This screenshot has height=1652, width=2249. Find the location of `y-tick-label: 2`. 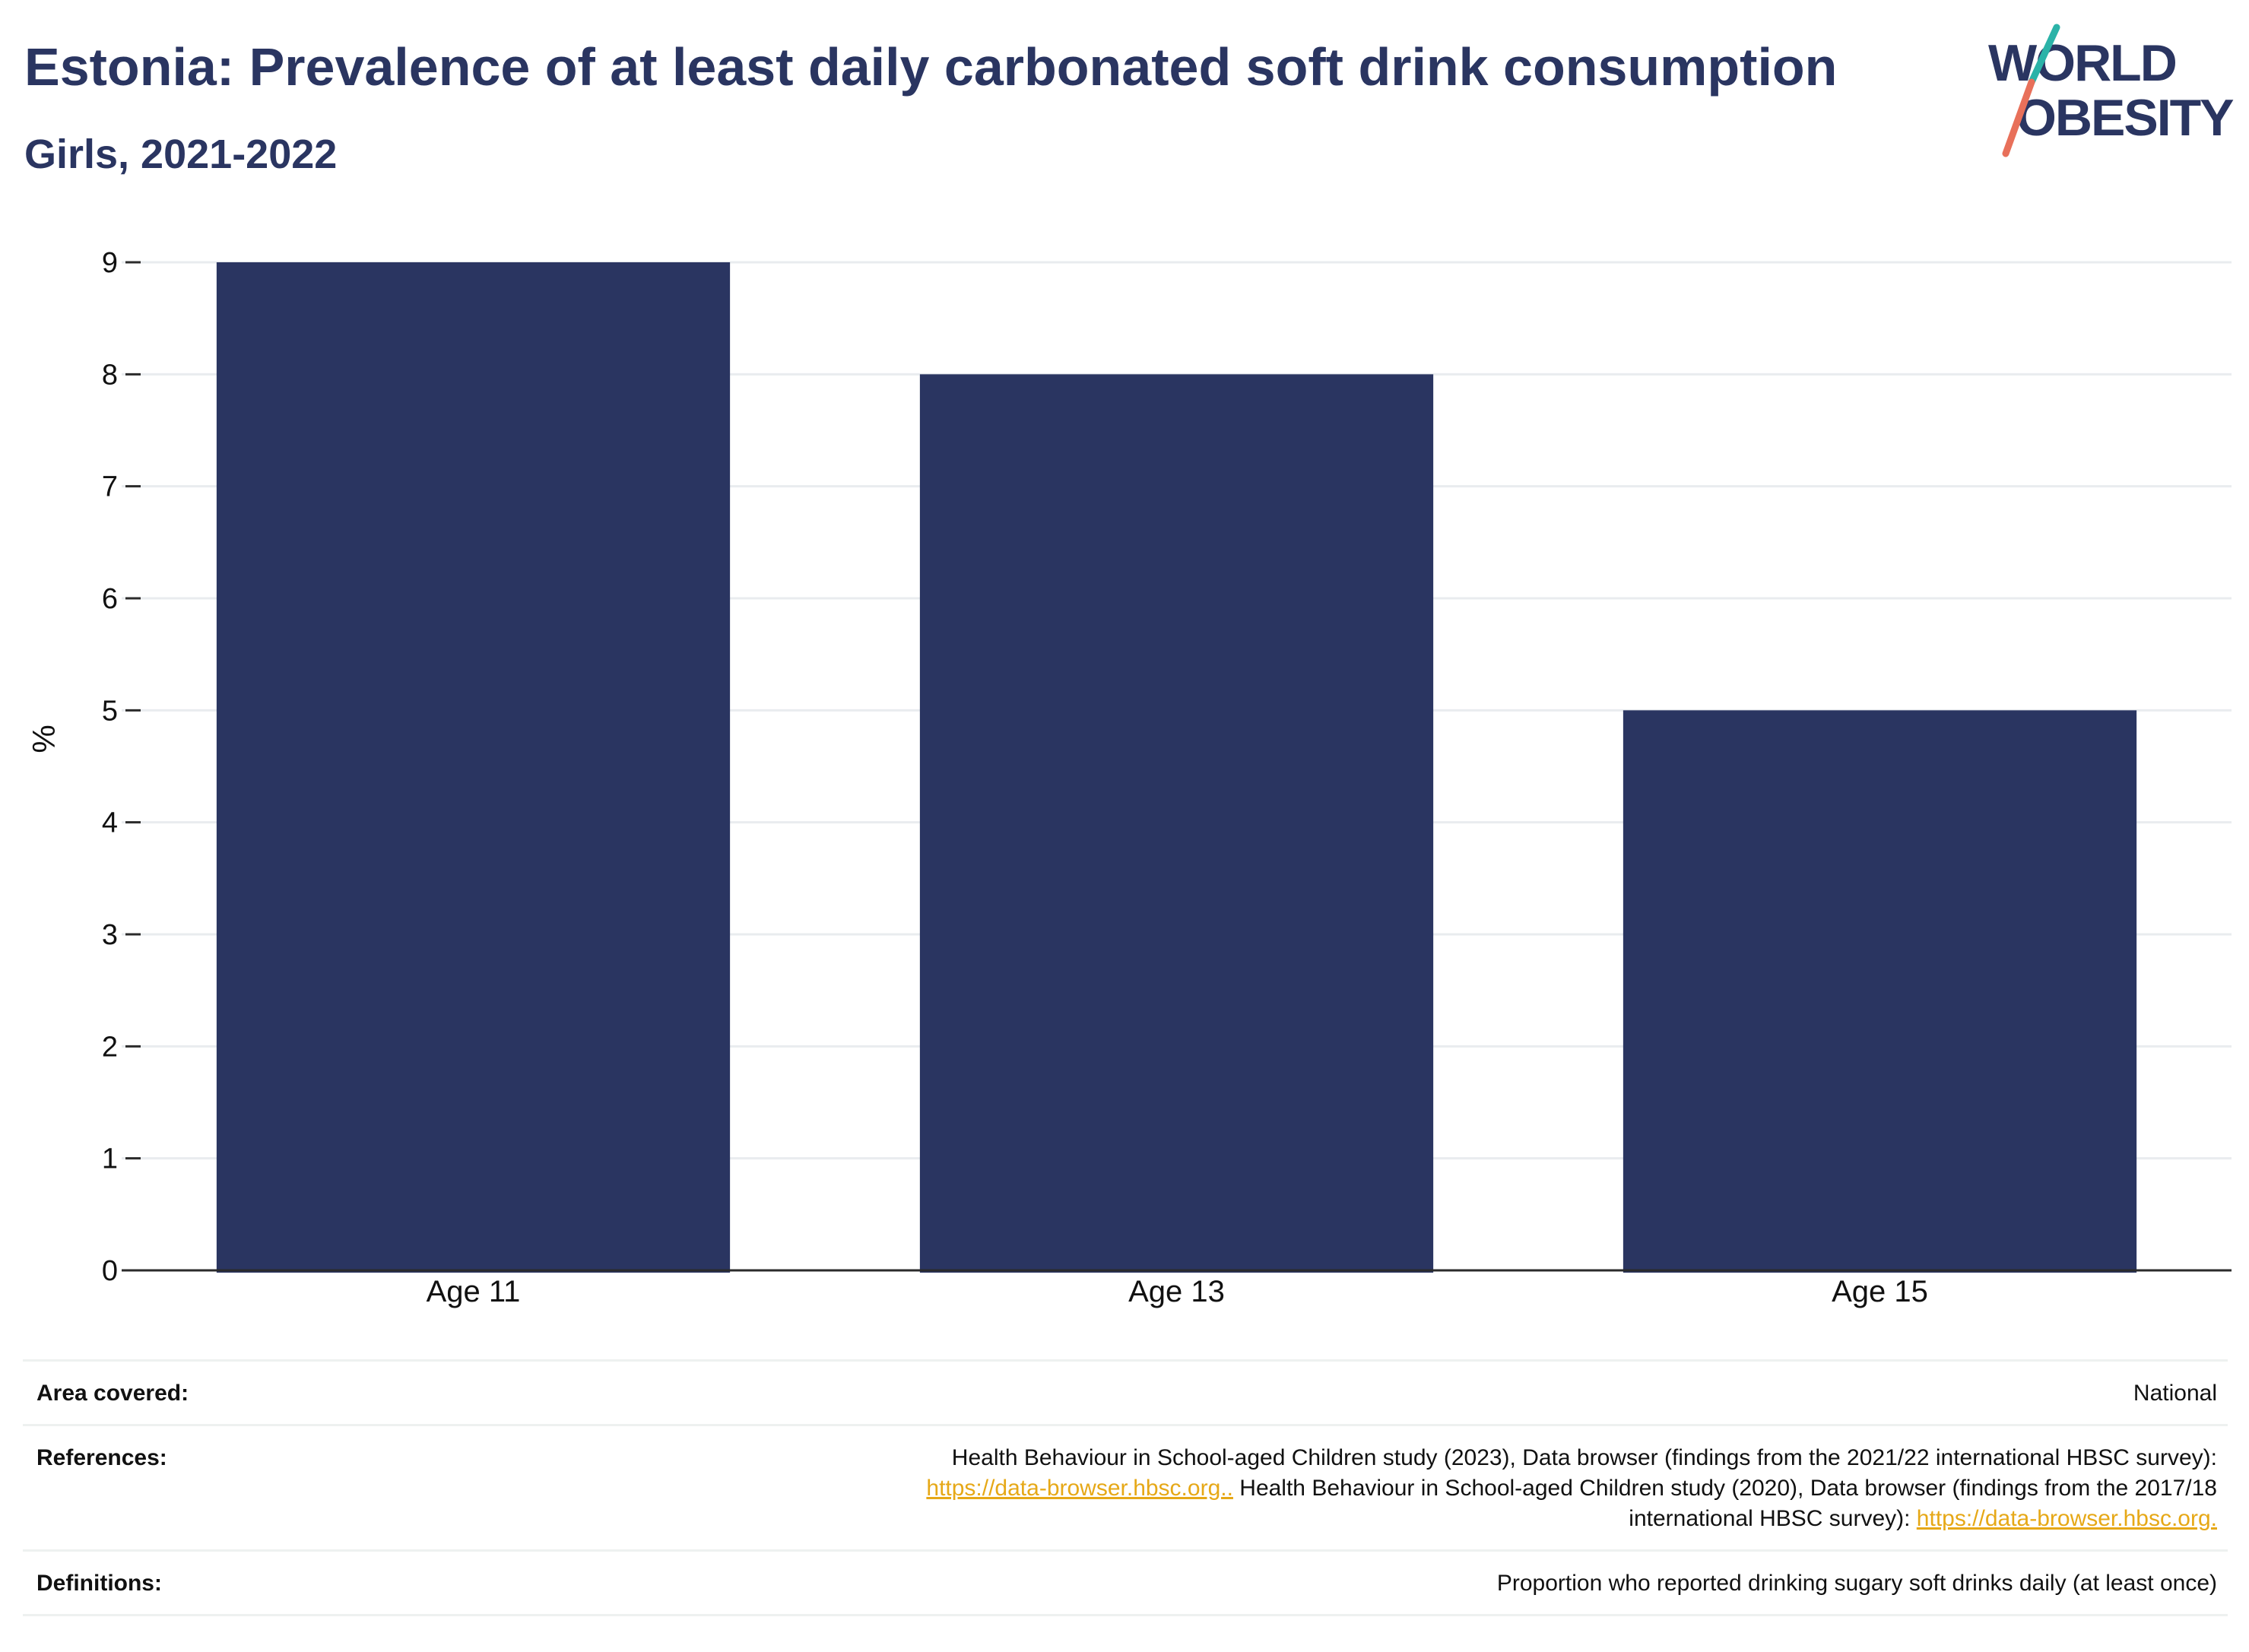

y-tick-label: 2 is located at coordinates (110, 1047).